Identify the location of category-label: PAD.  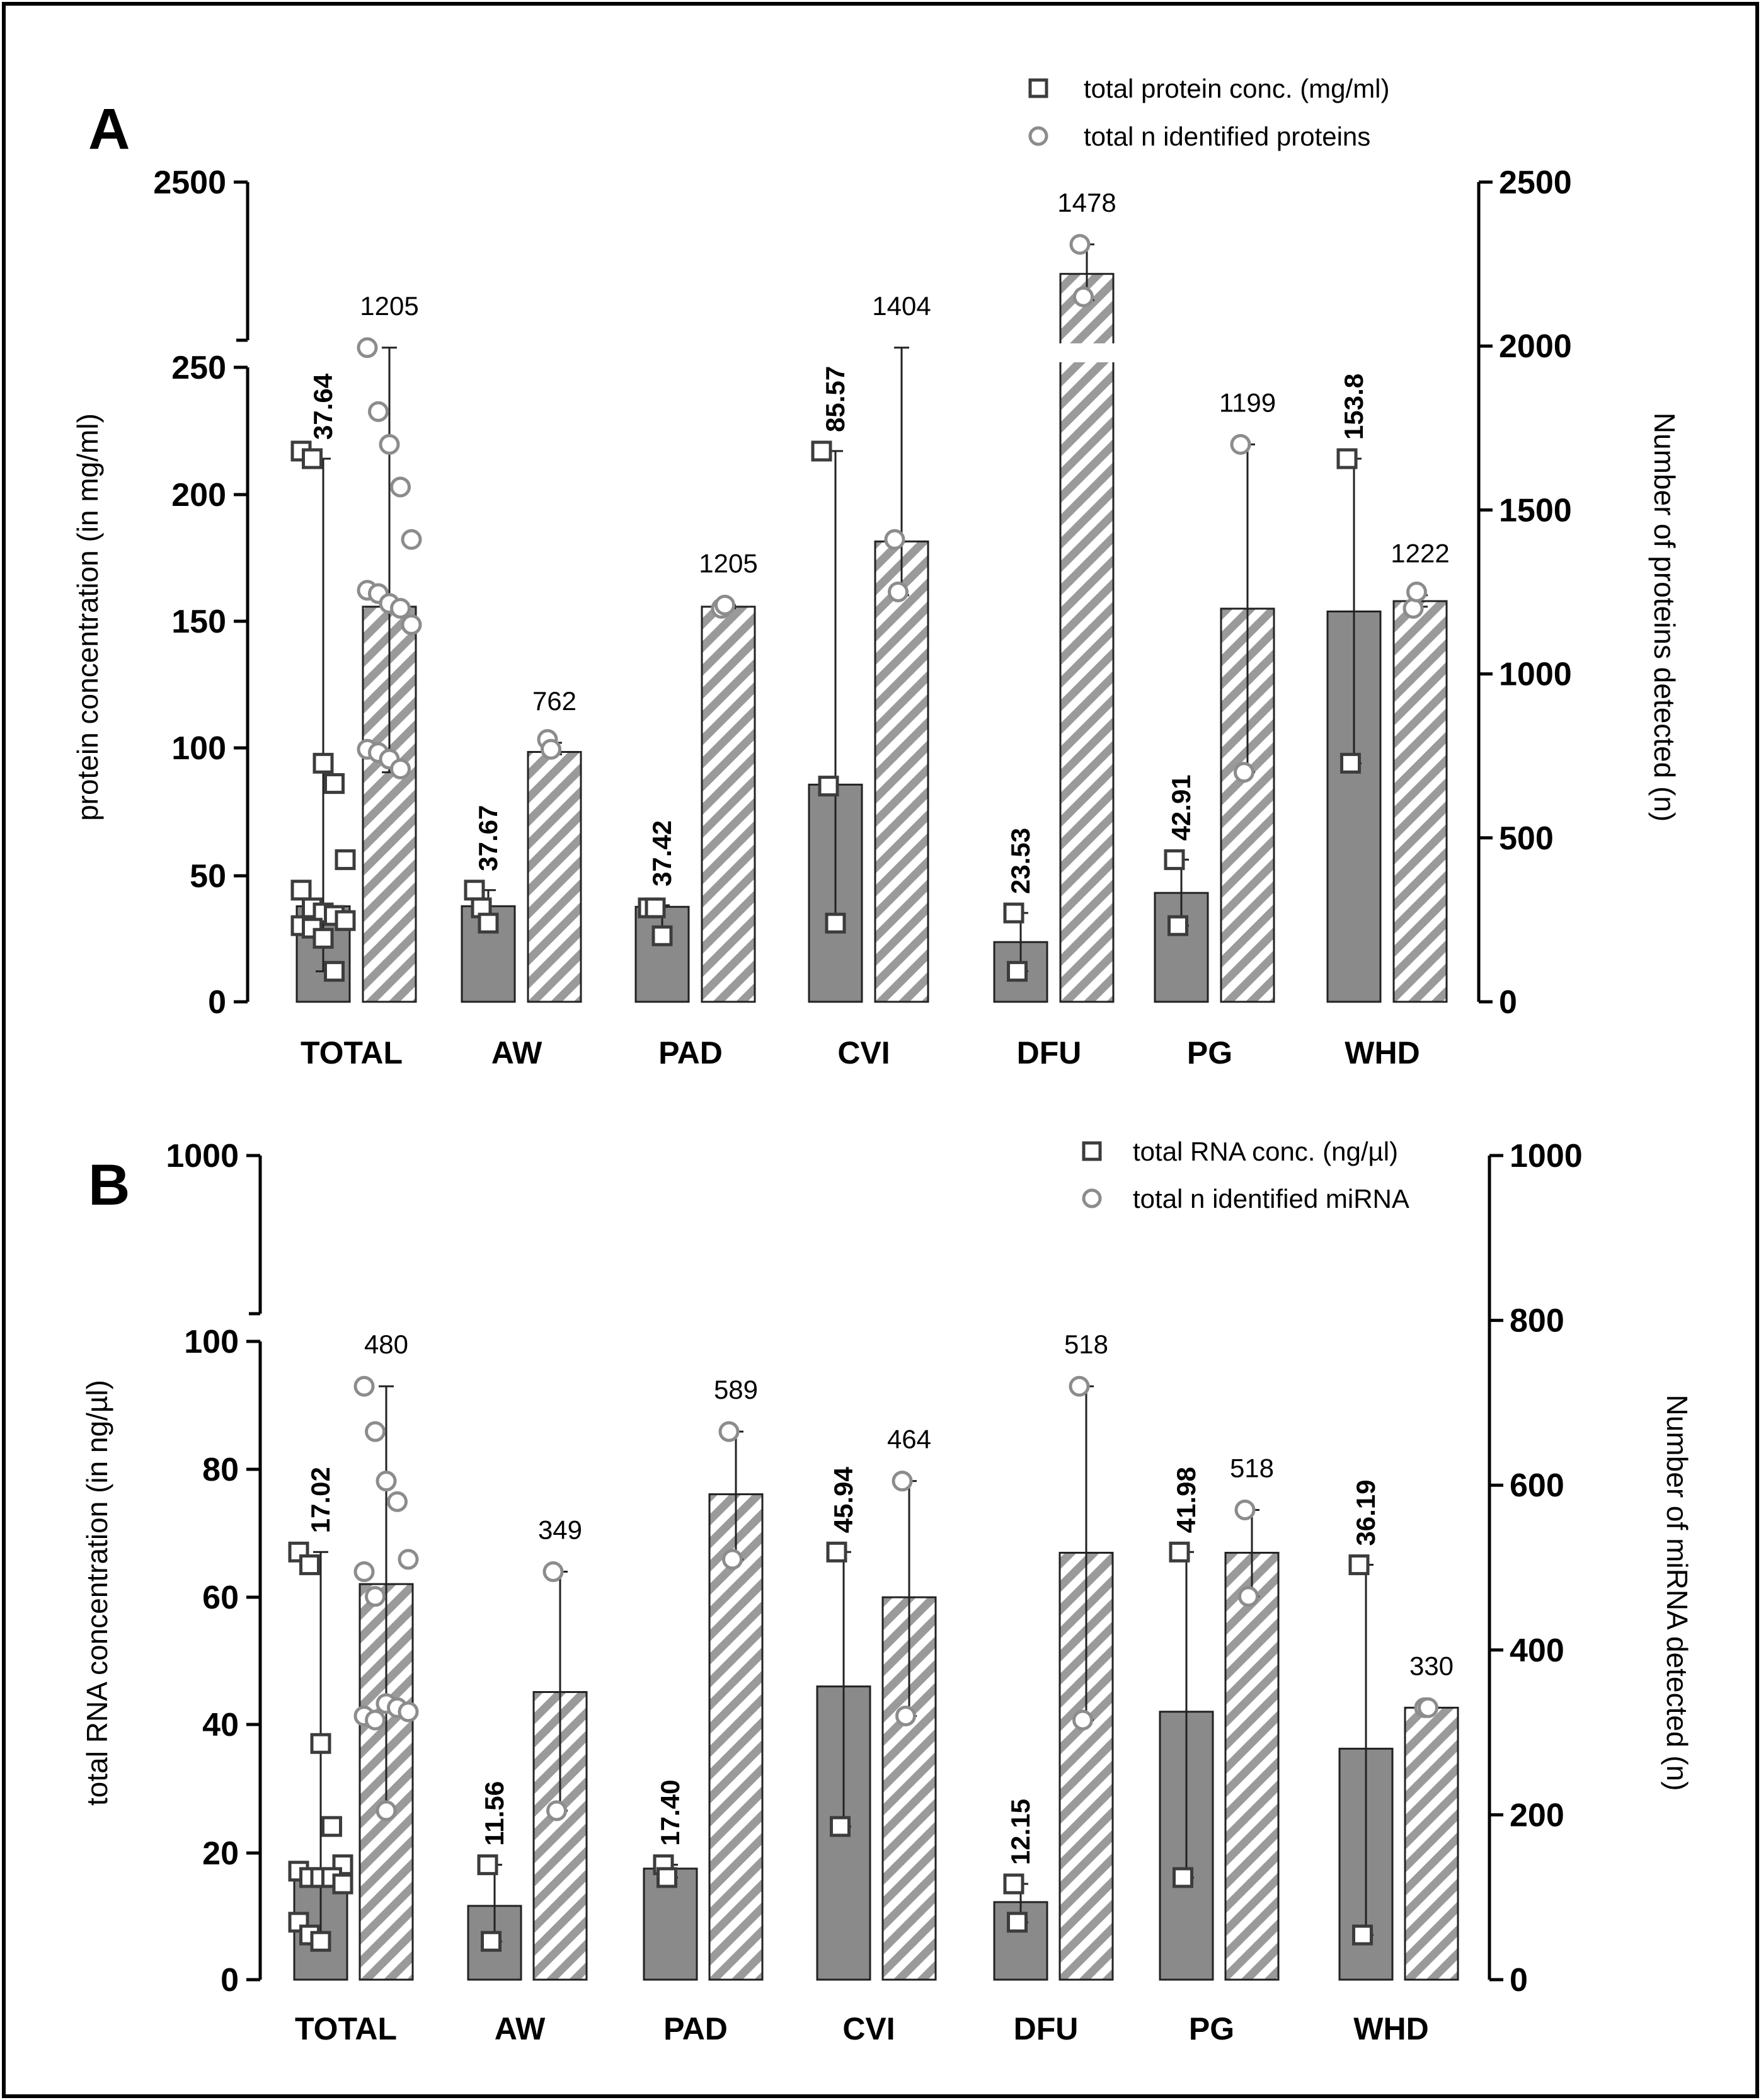
(691, 1052).